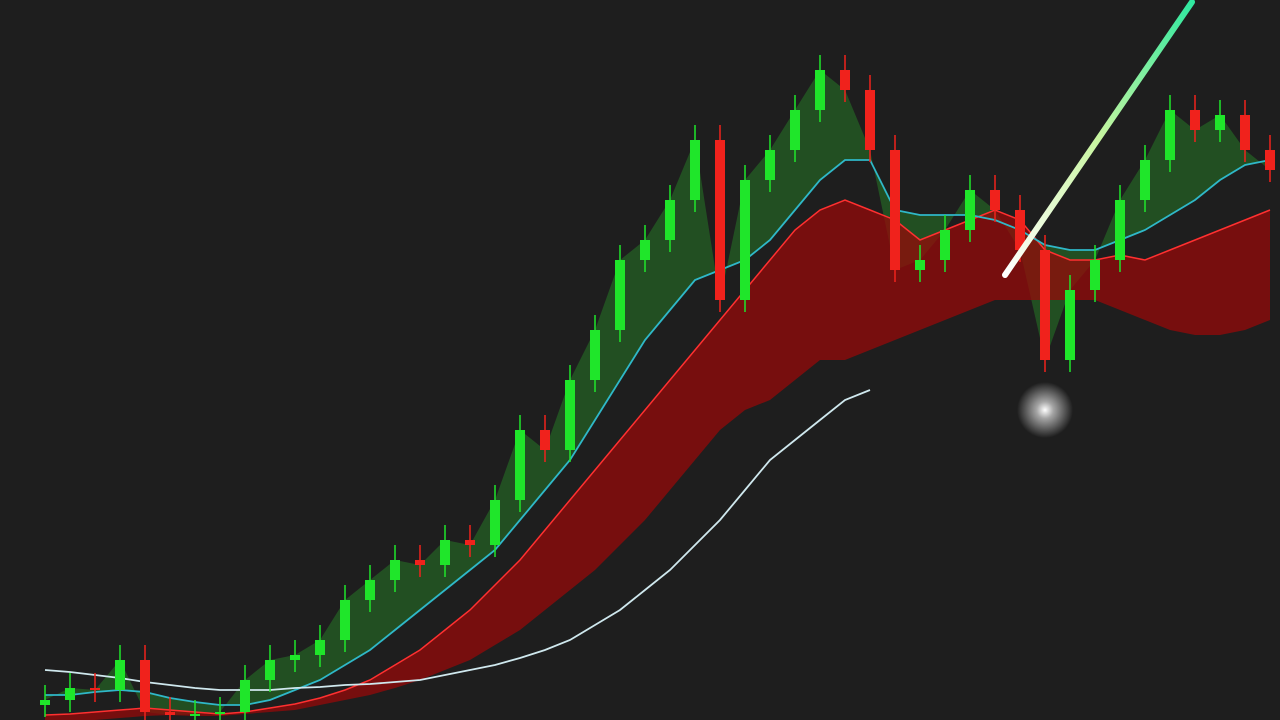  What do you see at coordinates (1045, 410) in the screenshot?
I see `glow` at bounding box center [1045, 410].